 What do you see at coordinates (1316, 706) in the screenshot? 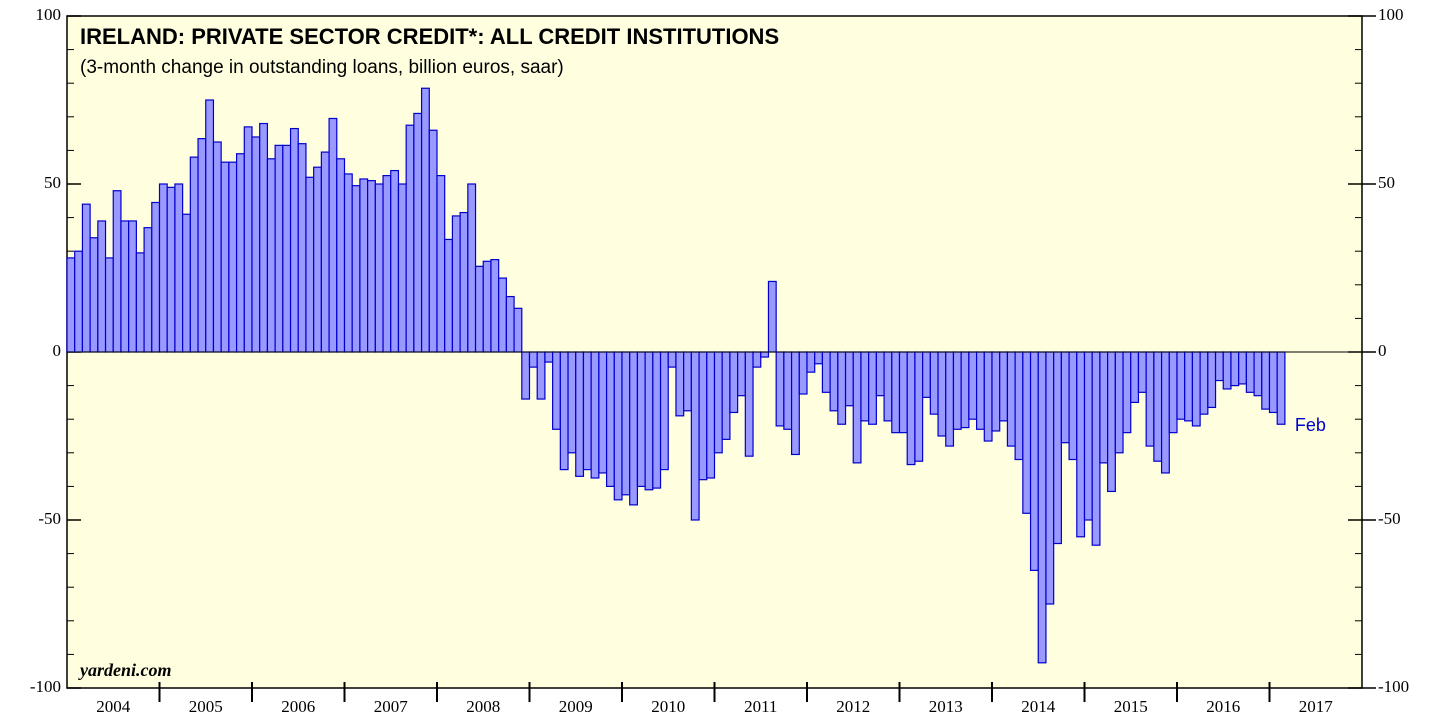
I see `x-tick-label: 2017` at bounding box center [1316, 706].